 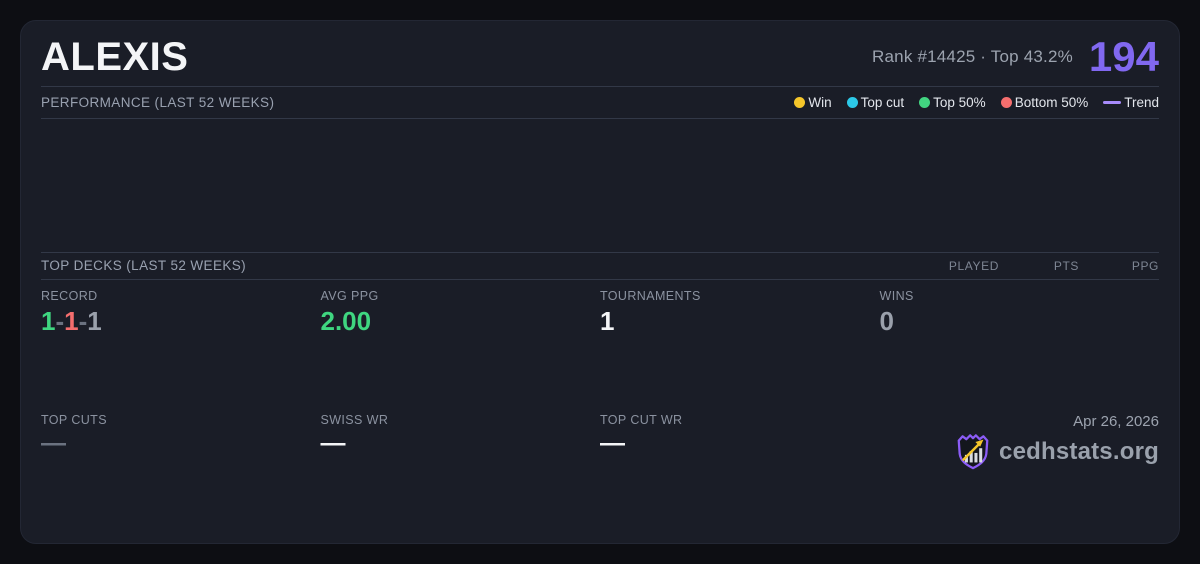 I want to click on stat-label: TOP CUTS, so click(x=74, y=419).